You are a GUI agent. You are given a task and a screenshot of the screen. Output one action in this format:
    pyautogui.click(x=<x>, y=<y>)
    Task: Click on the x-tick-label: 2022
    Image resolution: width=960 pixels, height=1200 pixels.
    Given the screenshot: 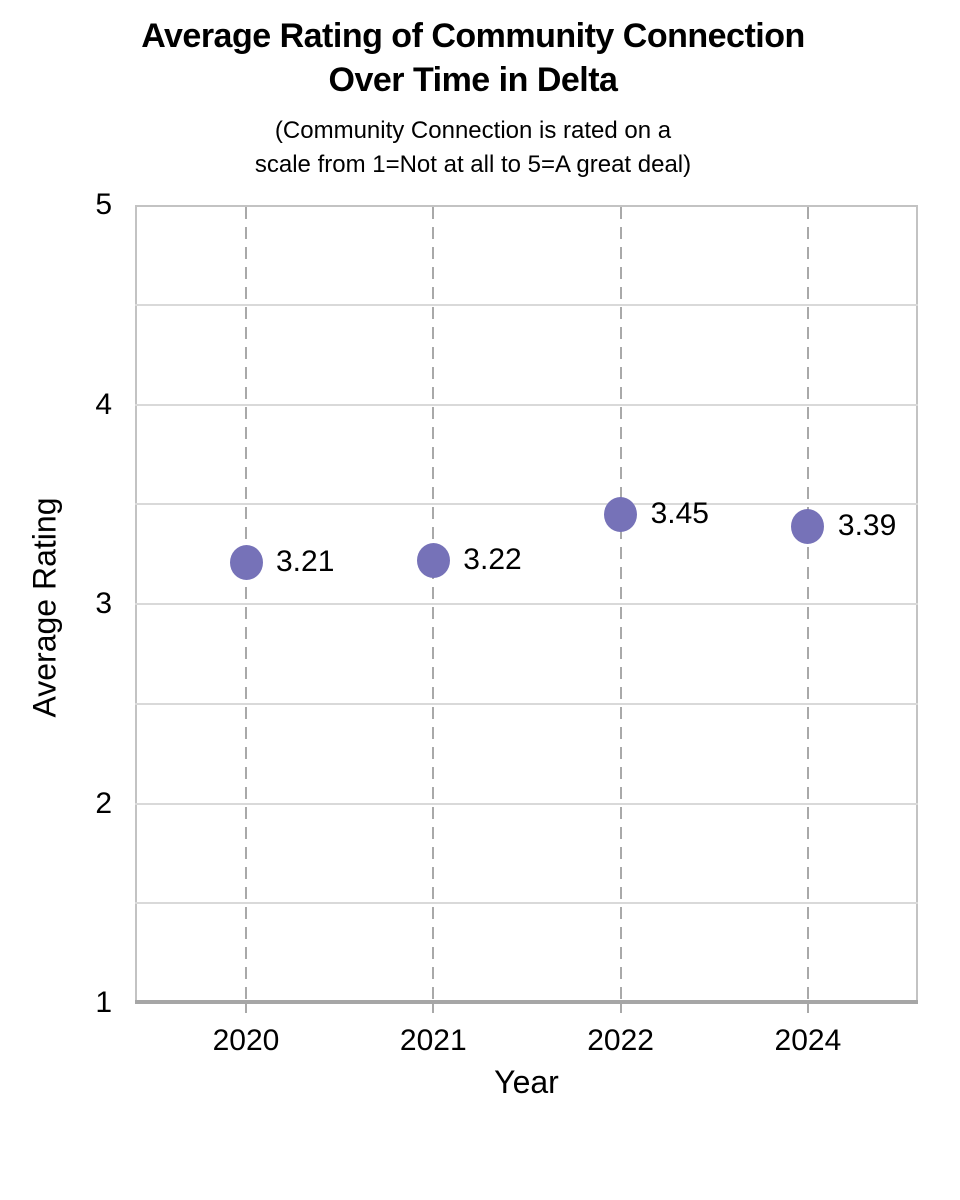 What is the action you would take?
    pyautogui.click(x=620, y=1040)
    